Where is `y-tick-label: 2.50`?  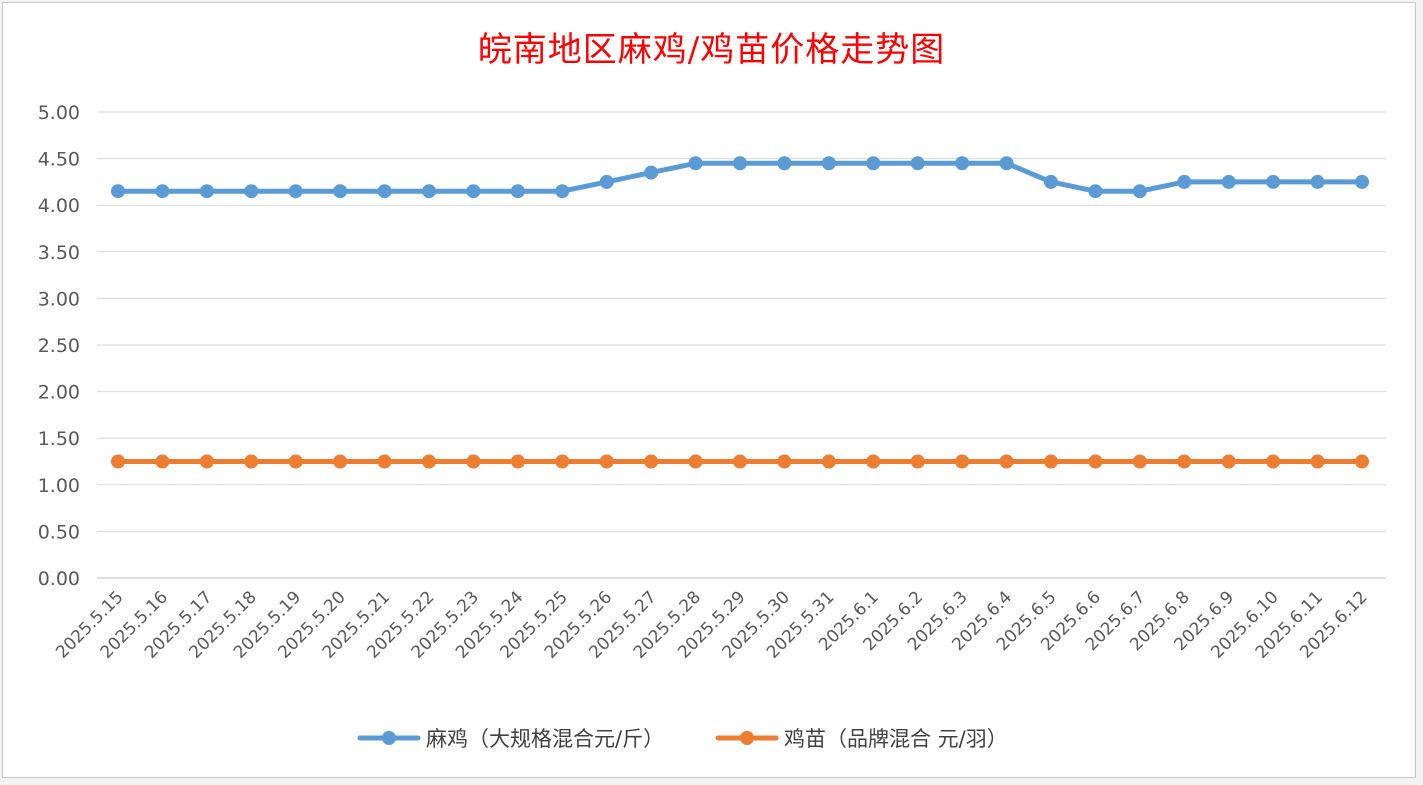 y-tick-label: 2.50 is located at coordinates (59, 346).